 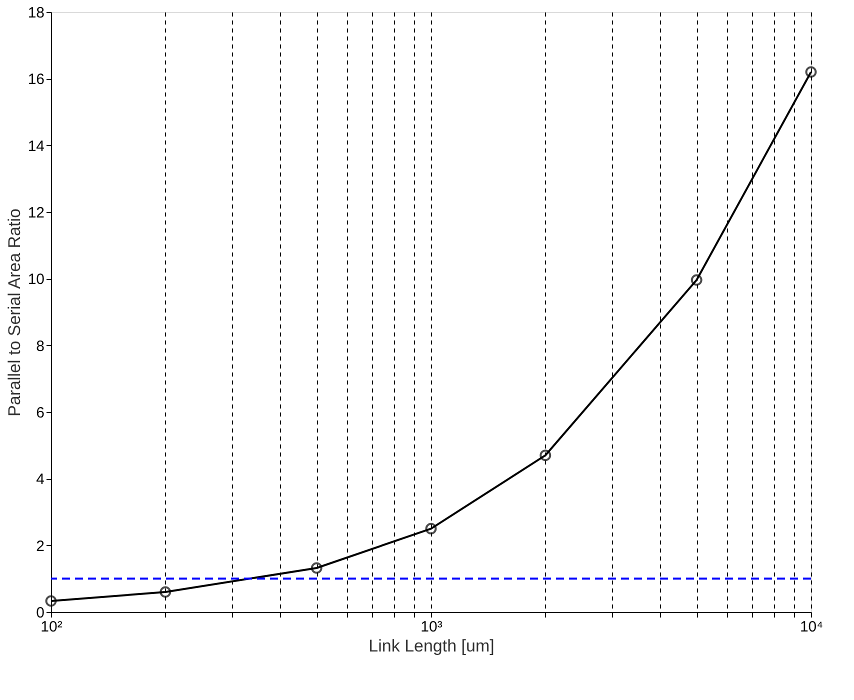 What do you see at coordinates (36, 79) in the screenshot?
I see `y-tick-label: 16` at bounding box center [36, 79].